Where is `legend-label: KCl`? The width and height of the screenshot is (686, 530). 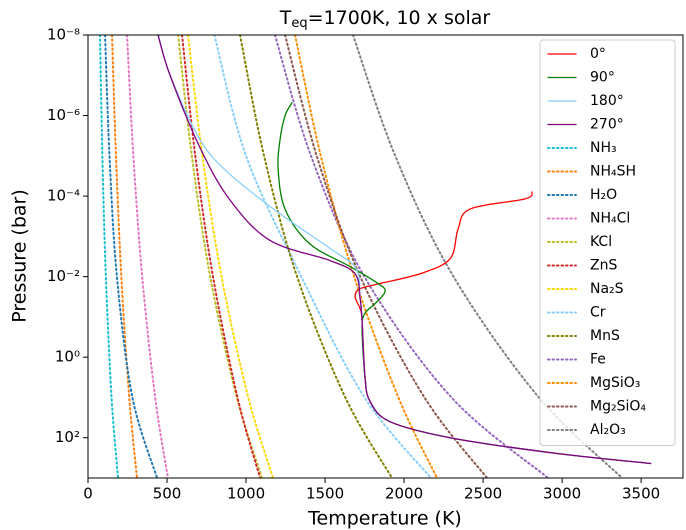
legend-label: KCl is located at coordinates (601, 242).